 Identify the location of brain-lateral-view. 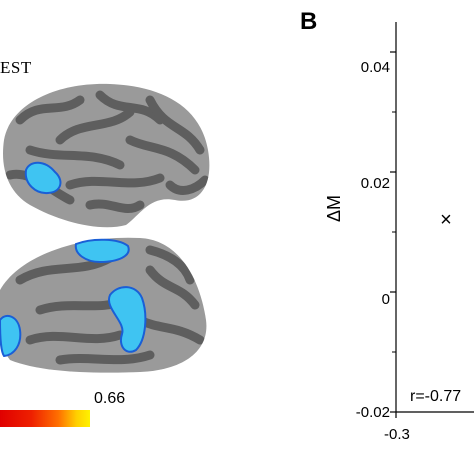
(106, 155).